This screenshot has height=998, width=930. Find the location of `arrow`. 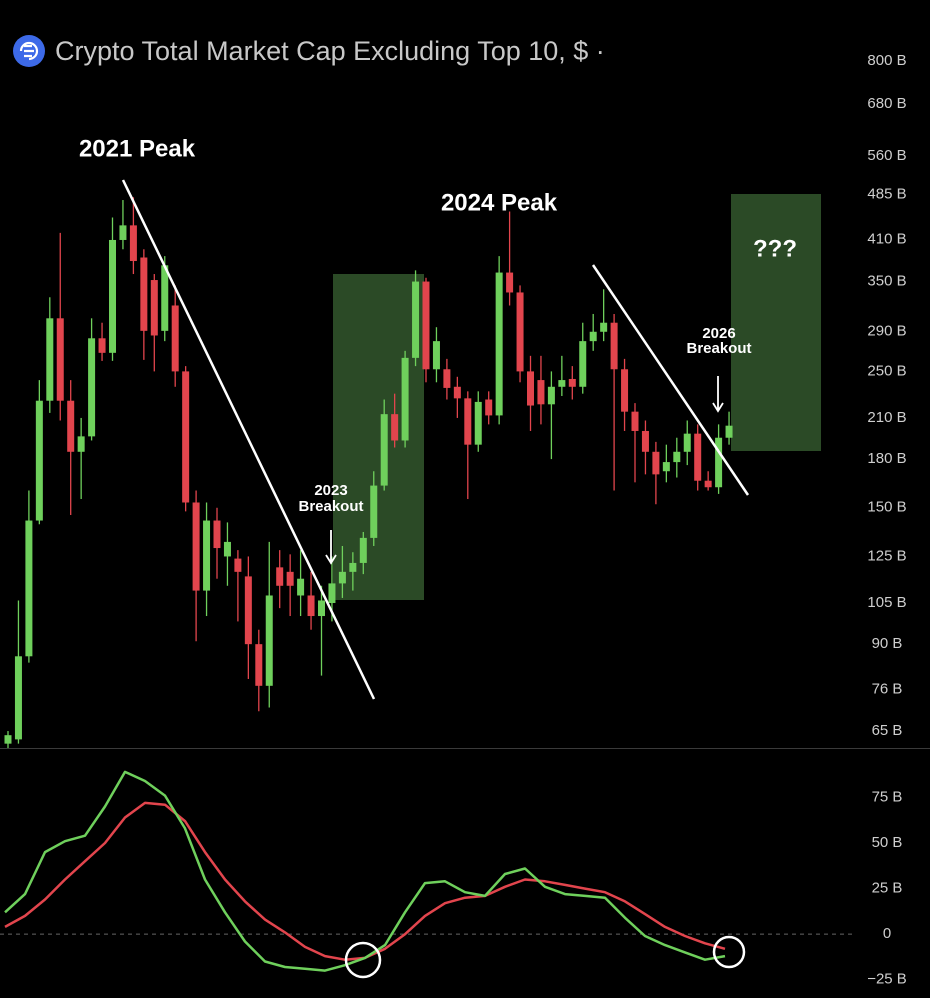

arrow is located at coordinates (718, 394).